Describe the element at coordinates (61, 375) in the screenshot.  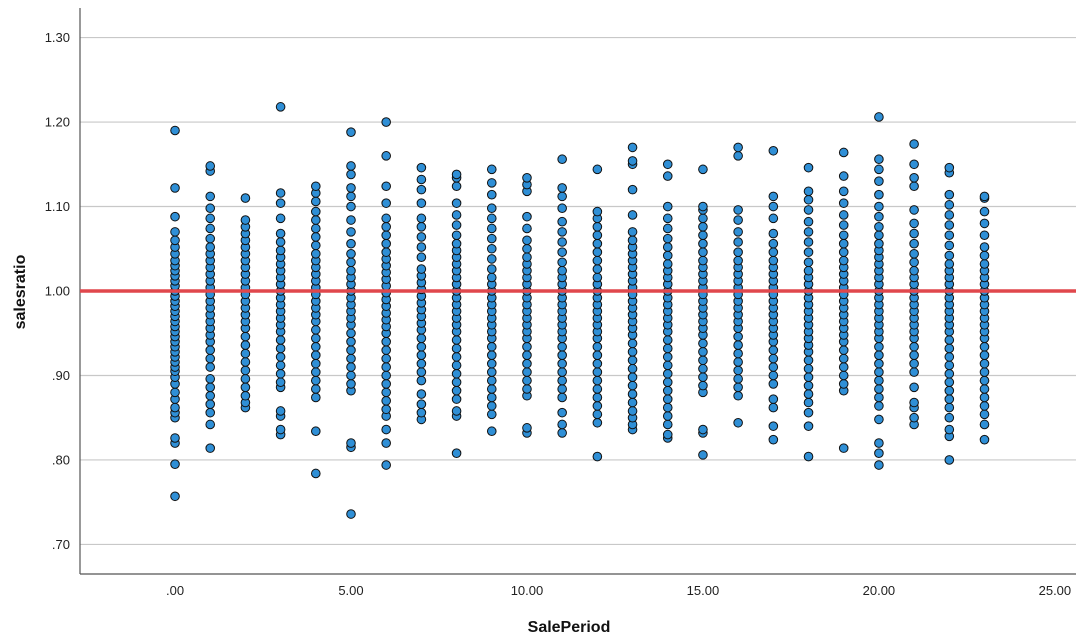
I see `y-tick-label: .90` at that location.